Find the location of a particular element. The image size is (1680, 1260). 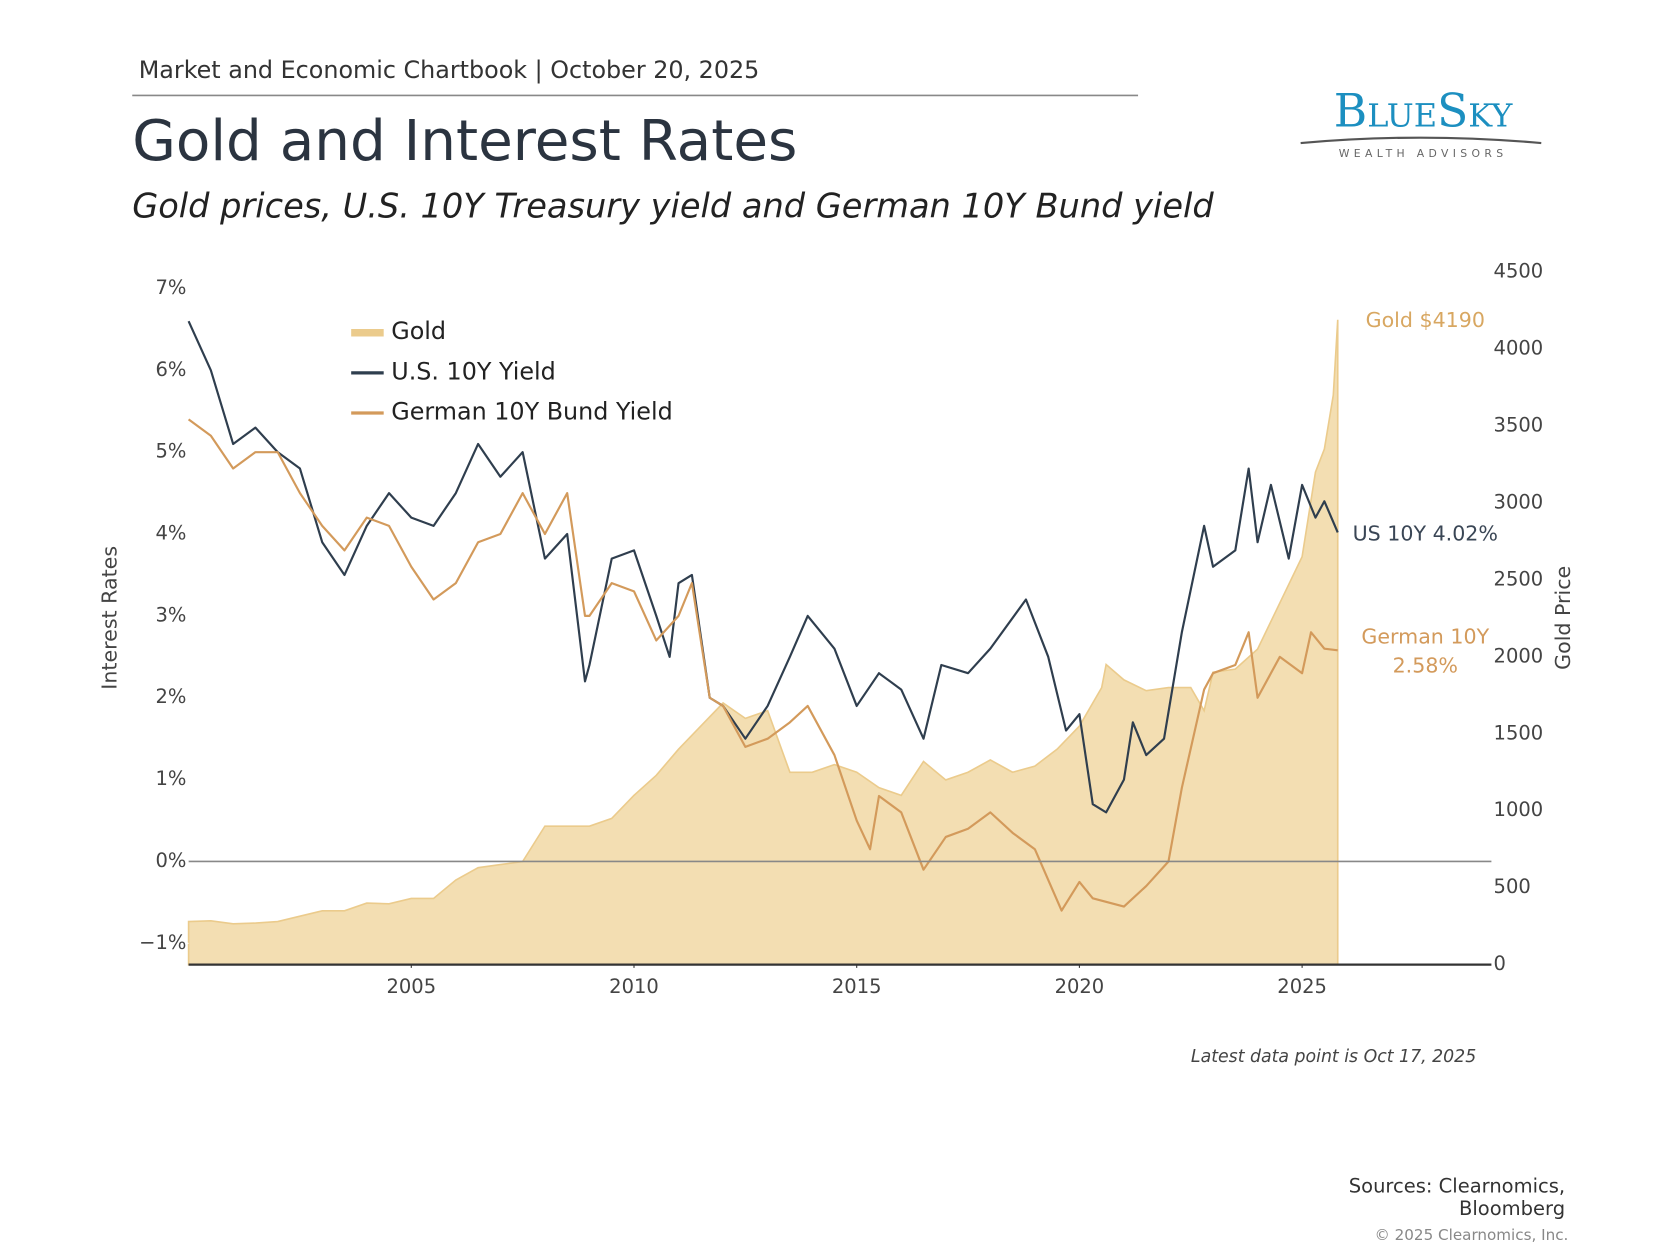

x-tick-label: 2020 is located at coordinates (1080, 986).